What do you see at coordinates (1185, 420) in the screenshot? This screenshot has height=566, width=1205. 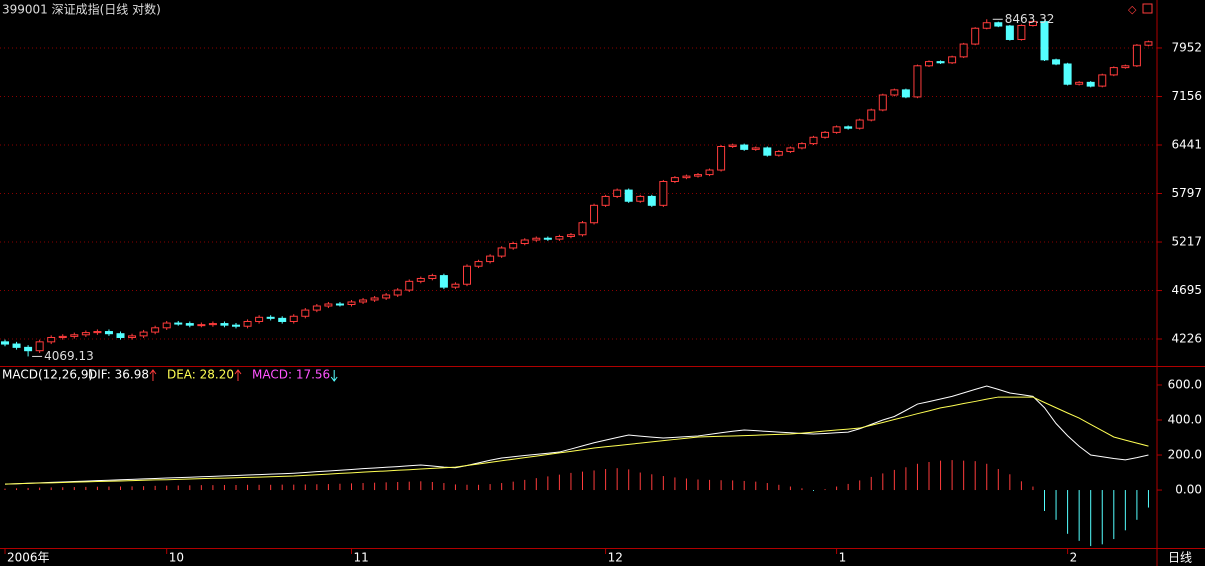 I see `y-tick-label: 400.0` at bounding box center [1185, 420].